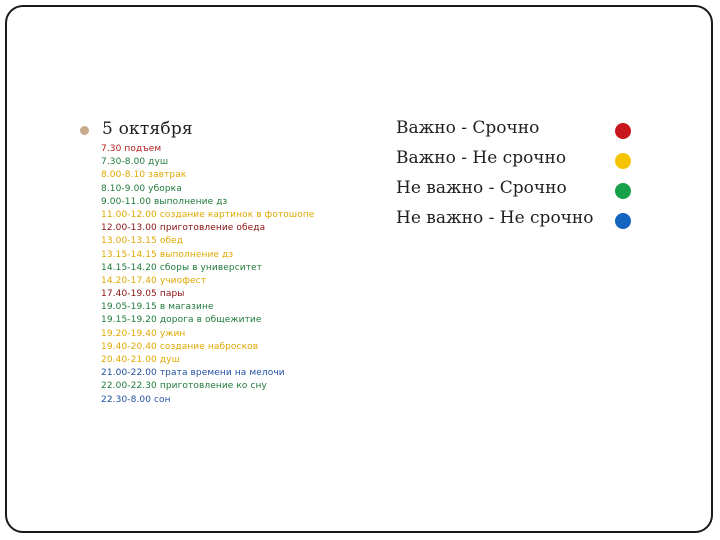 The image size is (720, 540). Describe the element at coordinates (147, 129) in the screenshot. I see `slide-title: 5 октября` at that location.